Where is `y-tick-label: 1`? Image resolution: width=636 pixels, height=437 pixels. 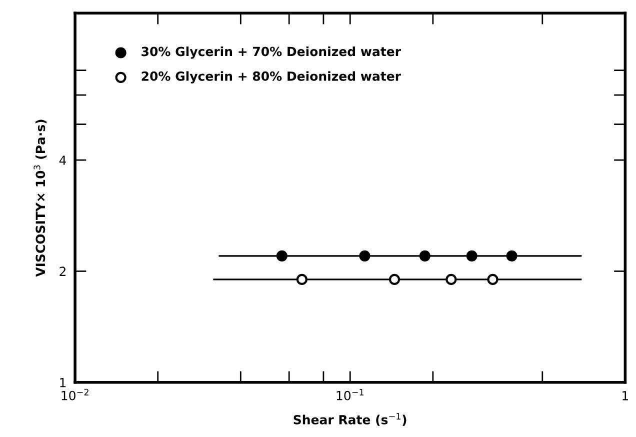
y-tick-label: 1 is located at coordinates (63, 383).